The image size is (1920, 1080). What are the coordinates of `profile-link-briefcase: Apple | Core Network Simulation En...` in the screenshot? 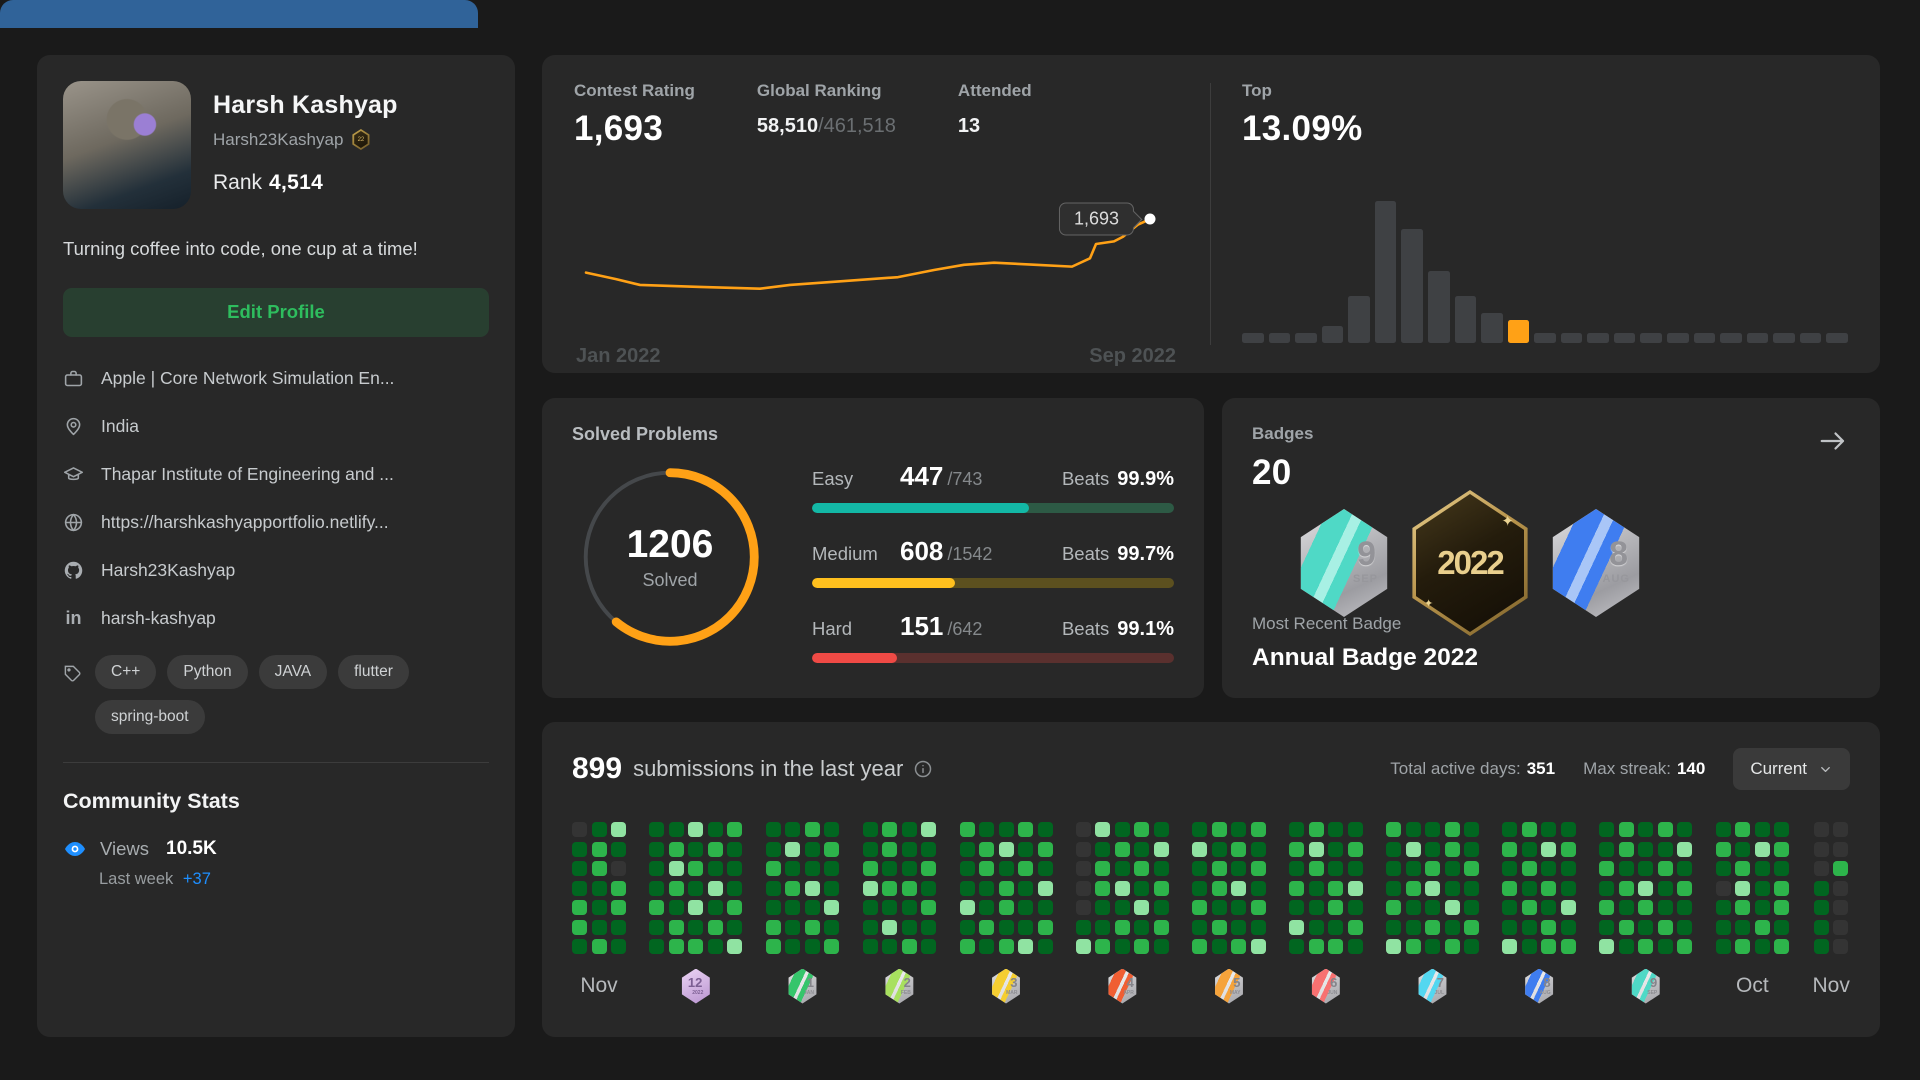 It's located at (276, 378).